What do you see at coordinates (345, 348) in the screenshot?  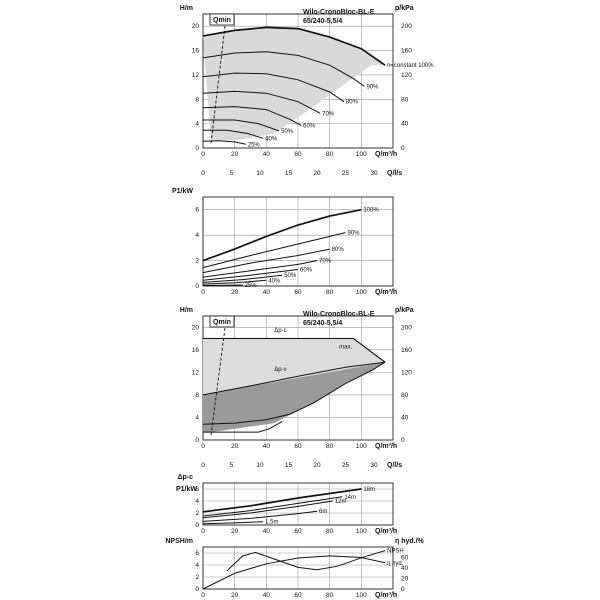 I see `max-label: max.` at bounding box center [345, 348].